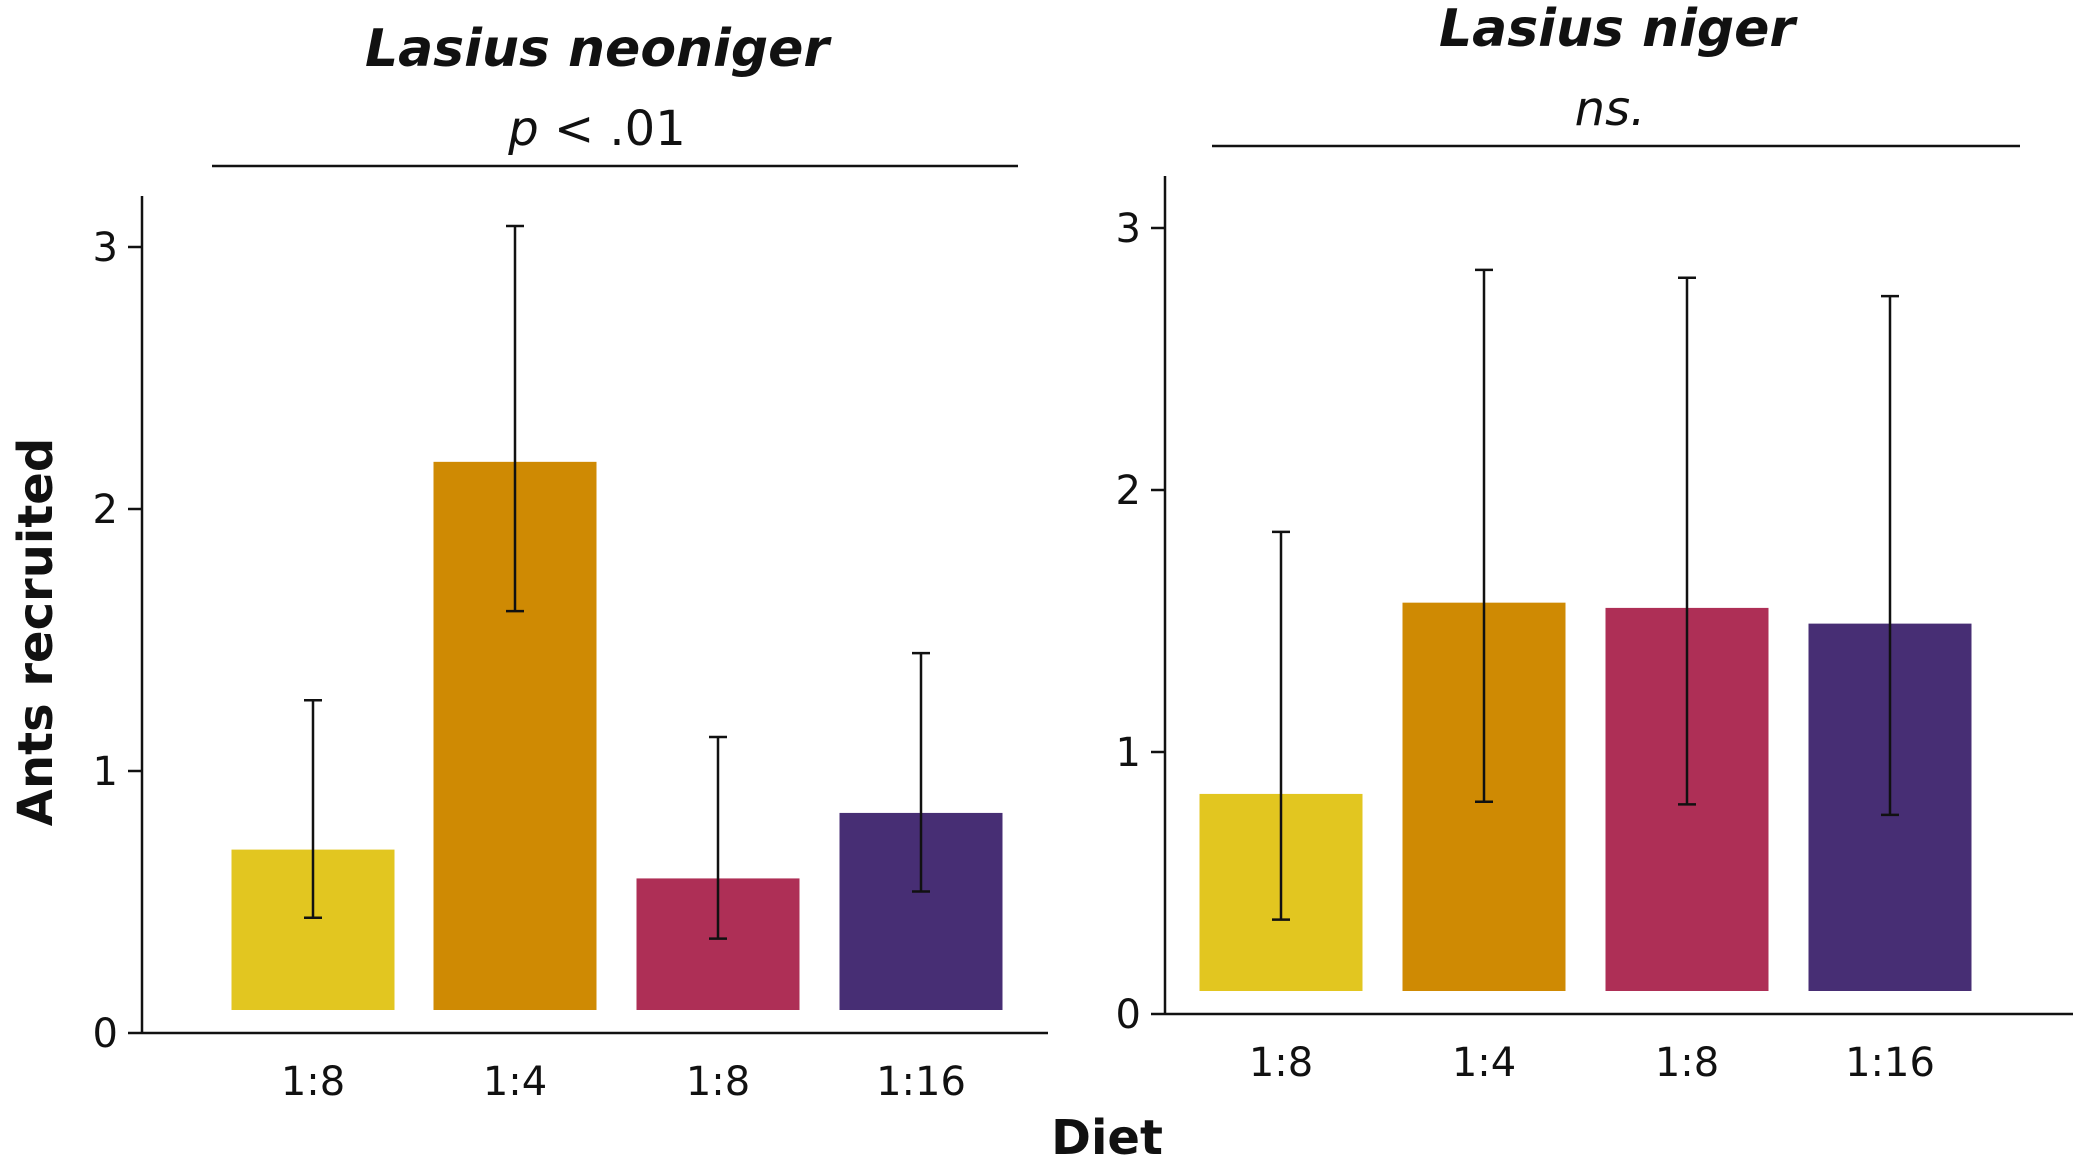 The image size is (2073, 1174). I want to click on panel-2-title: Lasius niger, so click(1618, 29).